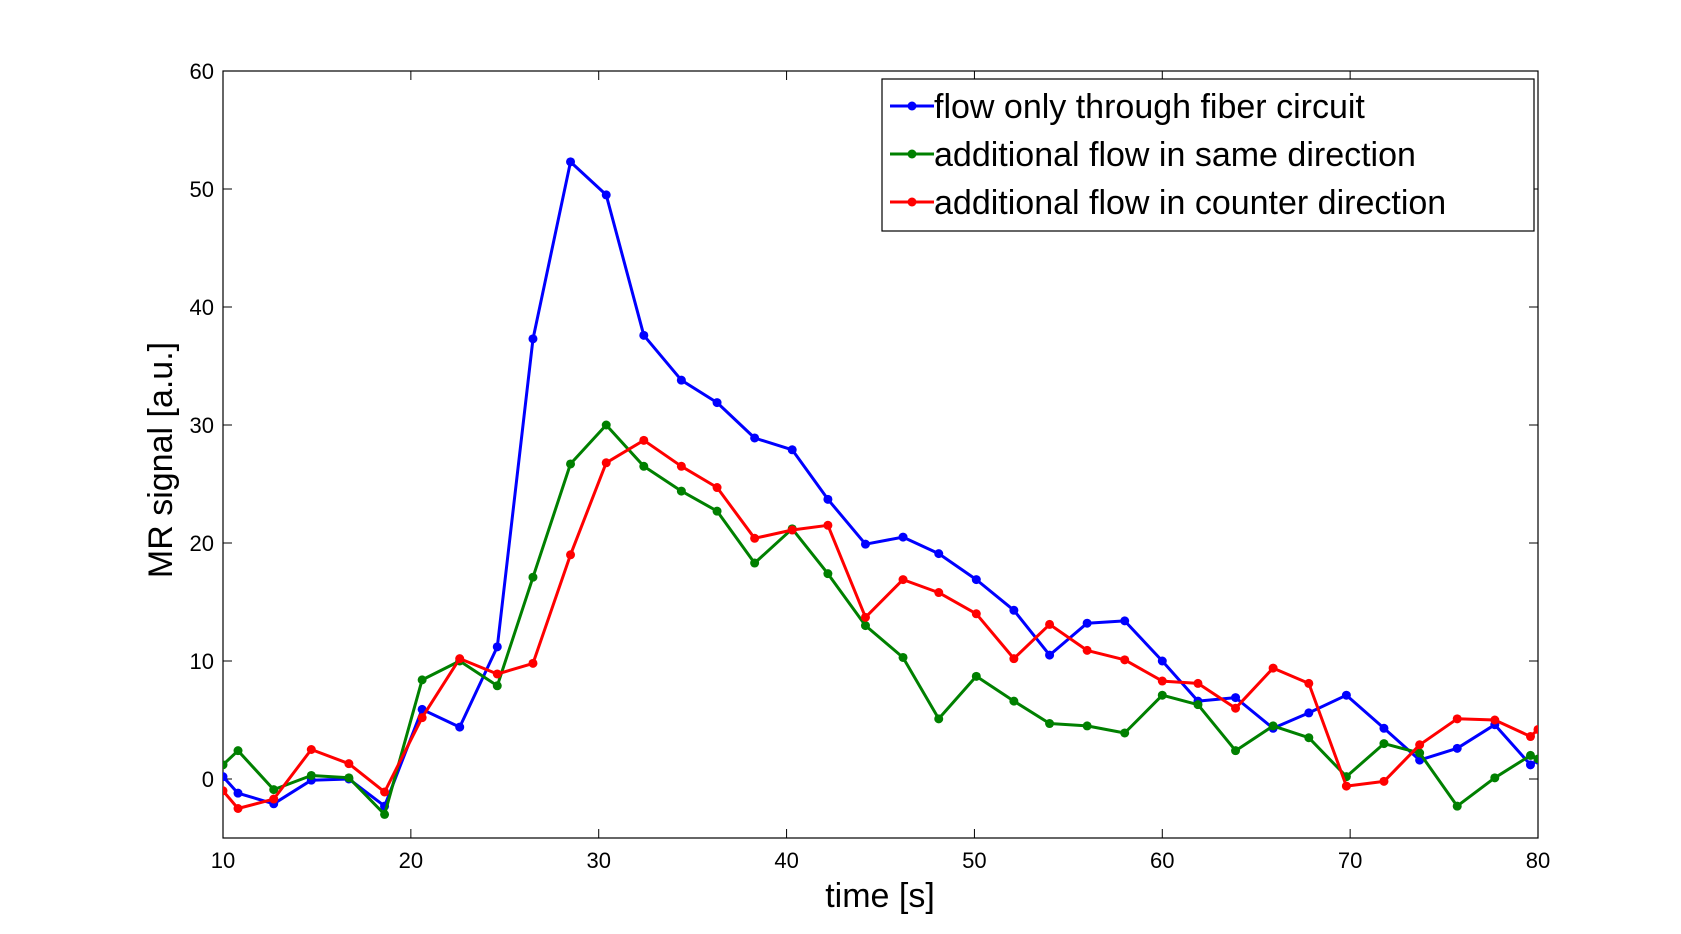  Describe the element at coordinates (202, 307) in the screenshot. I see `y-tick-label: 40` at that location.